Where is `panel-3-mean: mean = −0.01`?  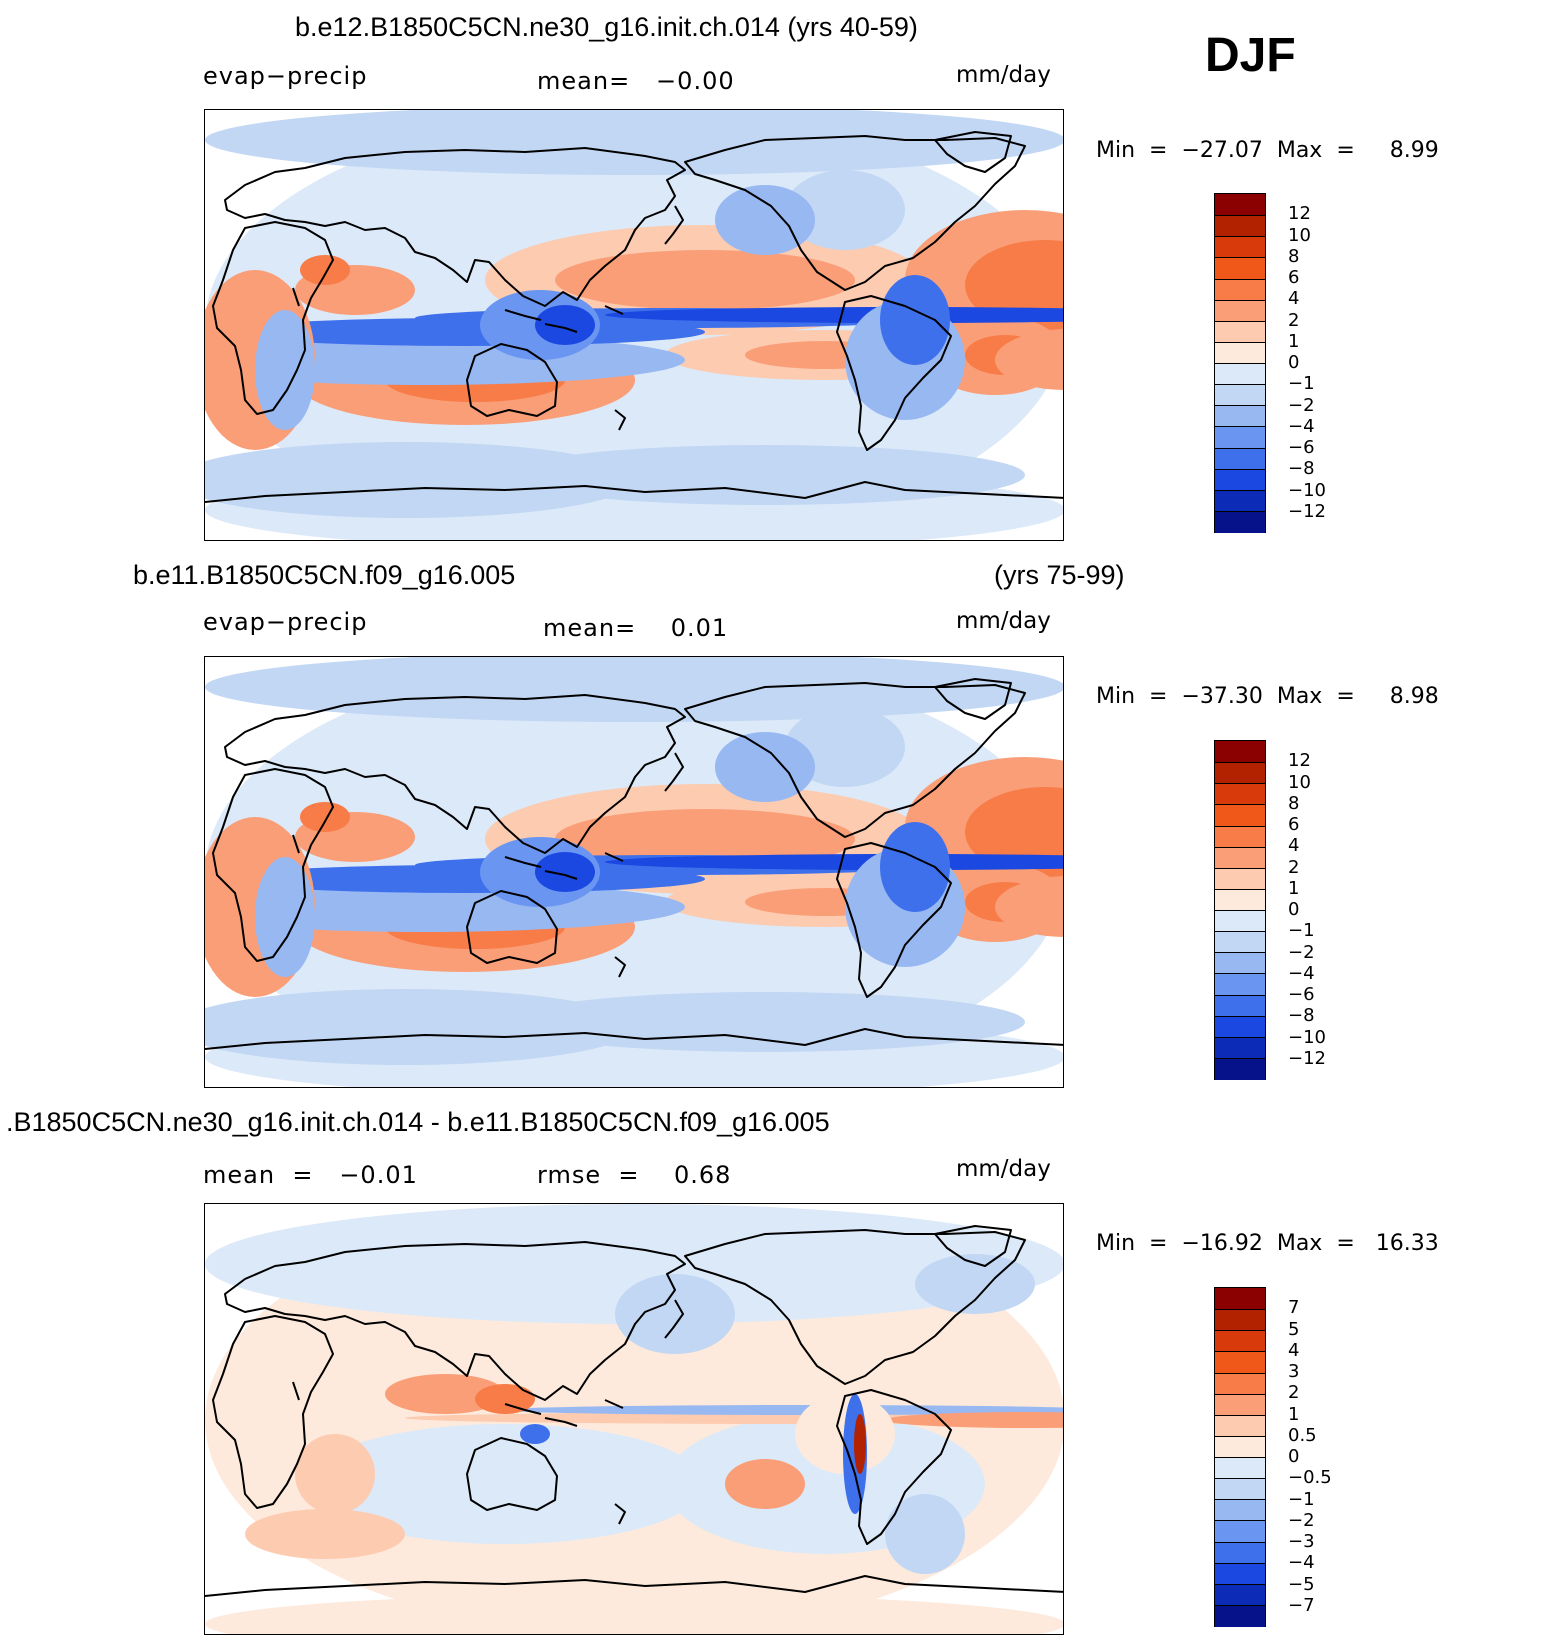 panel-3-mean: mean = −0.01 is located at coordinates (310, 1175).